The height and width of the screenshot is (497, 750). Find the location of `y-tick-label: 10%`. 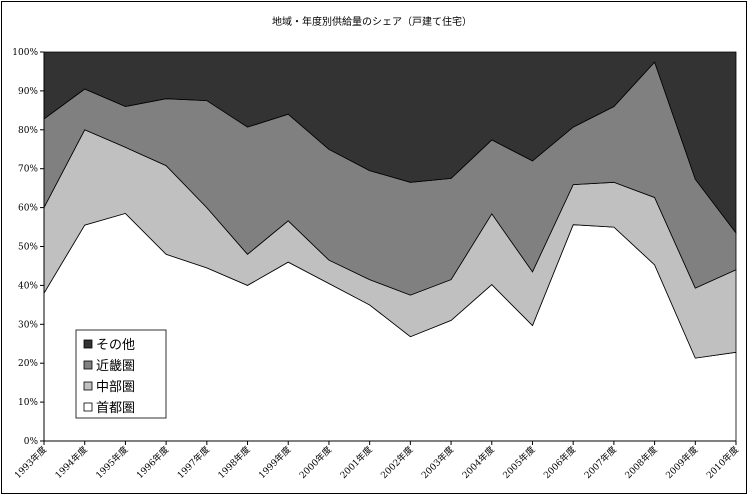

y-tick-label: 10% is located at coordinates (28, 403).